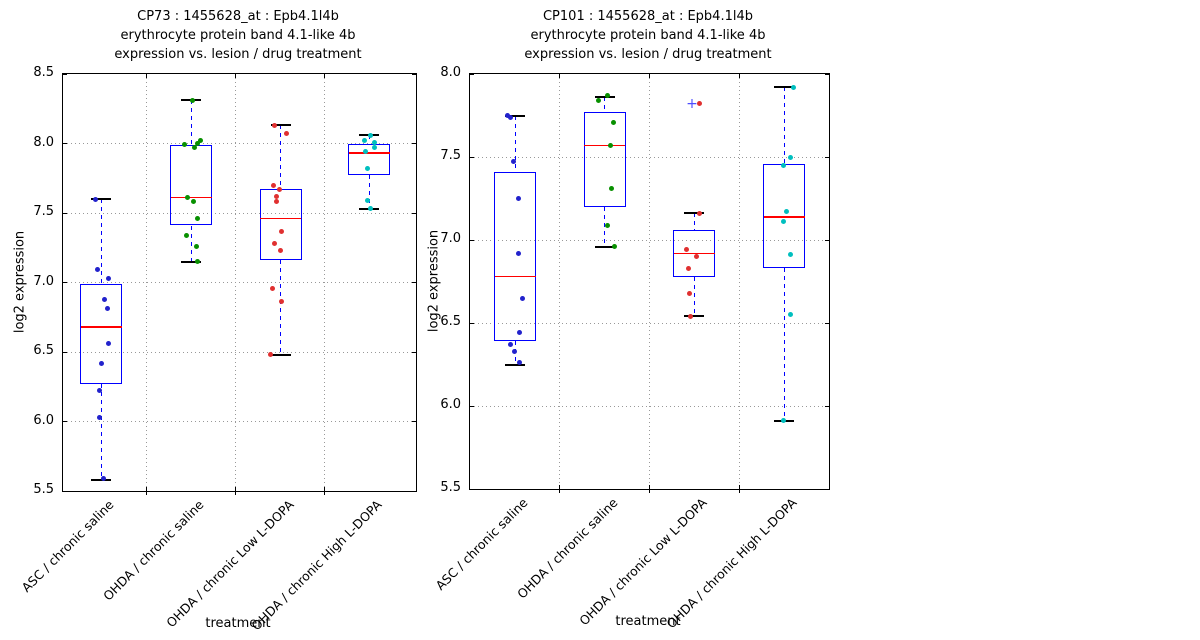 This screenshot has height=640, width=1200. I want to click on plot-title-line: expression vs. lesion / drug treatment, so click(648, 54).